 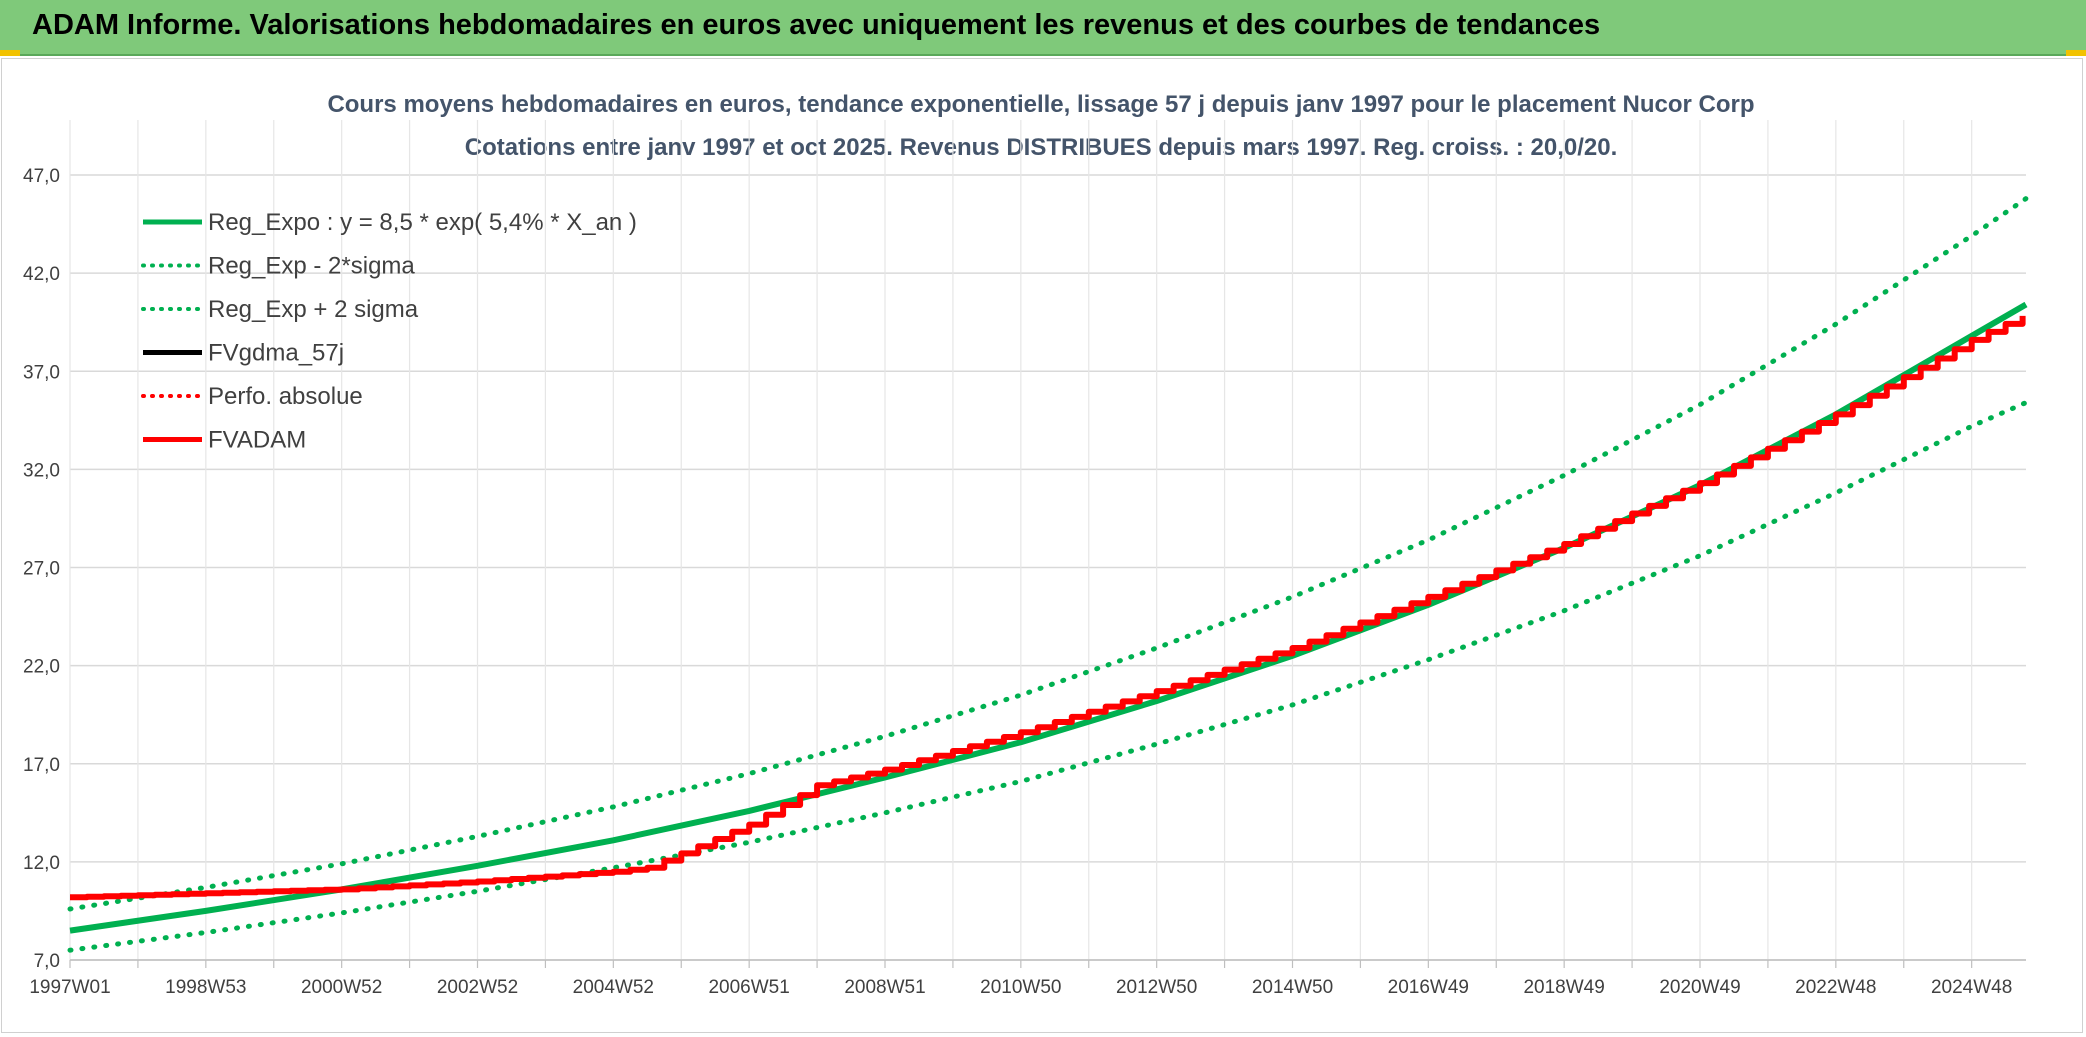 What do you see at coordinates (1563, 987) in the screenshot?
I see `x-tick-label: 2018W49` at bounding box center [1563, 987].